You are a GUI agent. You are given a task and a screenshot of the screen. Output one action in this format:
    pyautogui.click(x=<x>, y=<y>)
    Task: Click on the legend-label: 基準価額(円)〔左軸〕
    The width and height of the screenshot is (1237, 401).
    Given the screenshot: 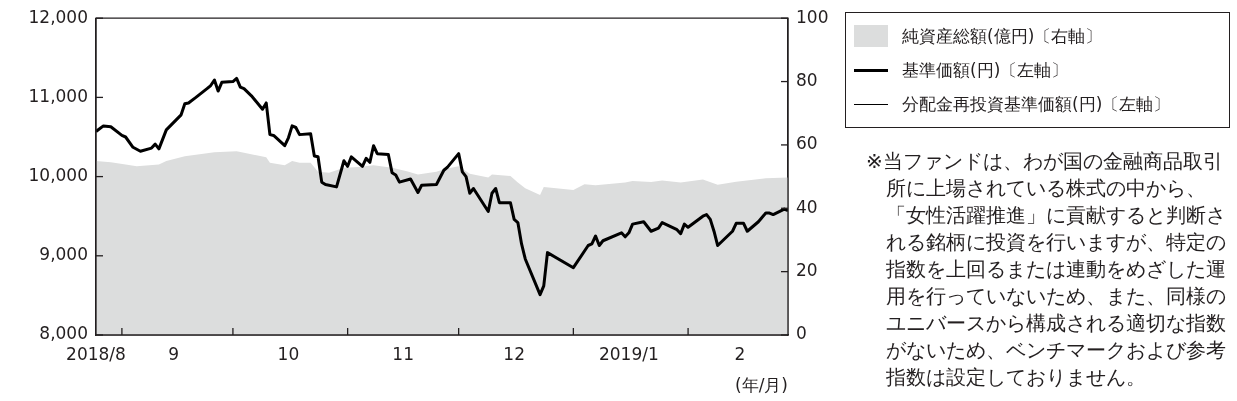 What is the action you would take?
    pyautogui.click(x=985, y=70)
    